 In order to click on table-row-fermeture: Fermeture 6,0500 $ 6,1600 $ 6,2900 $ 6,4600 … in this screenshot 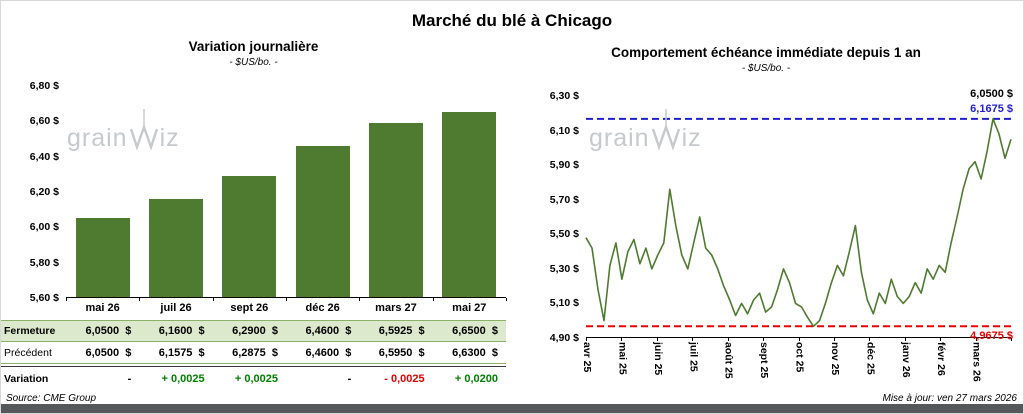, I will do `click(253, 331)`.